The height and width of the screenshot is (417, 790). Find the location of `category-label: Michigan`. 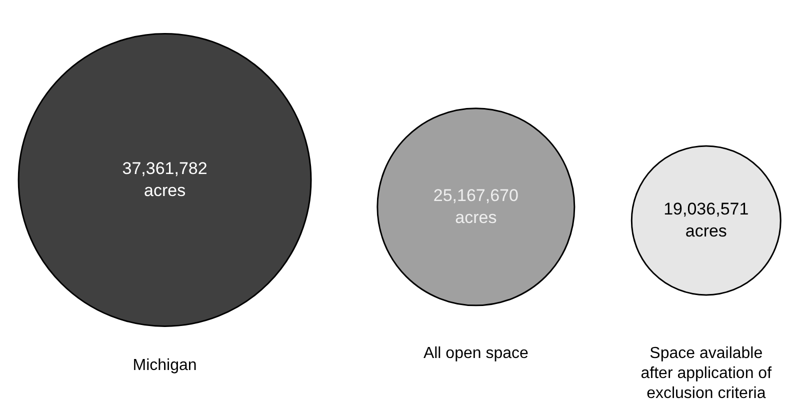

category-label: Michigan is located at coordinates (164, 365).